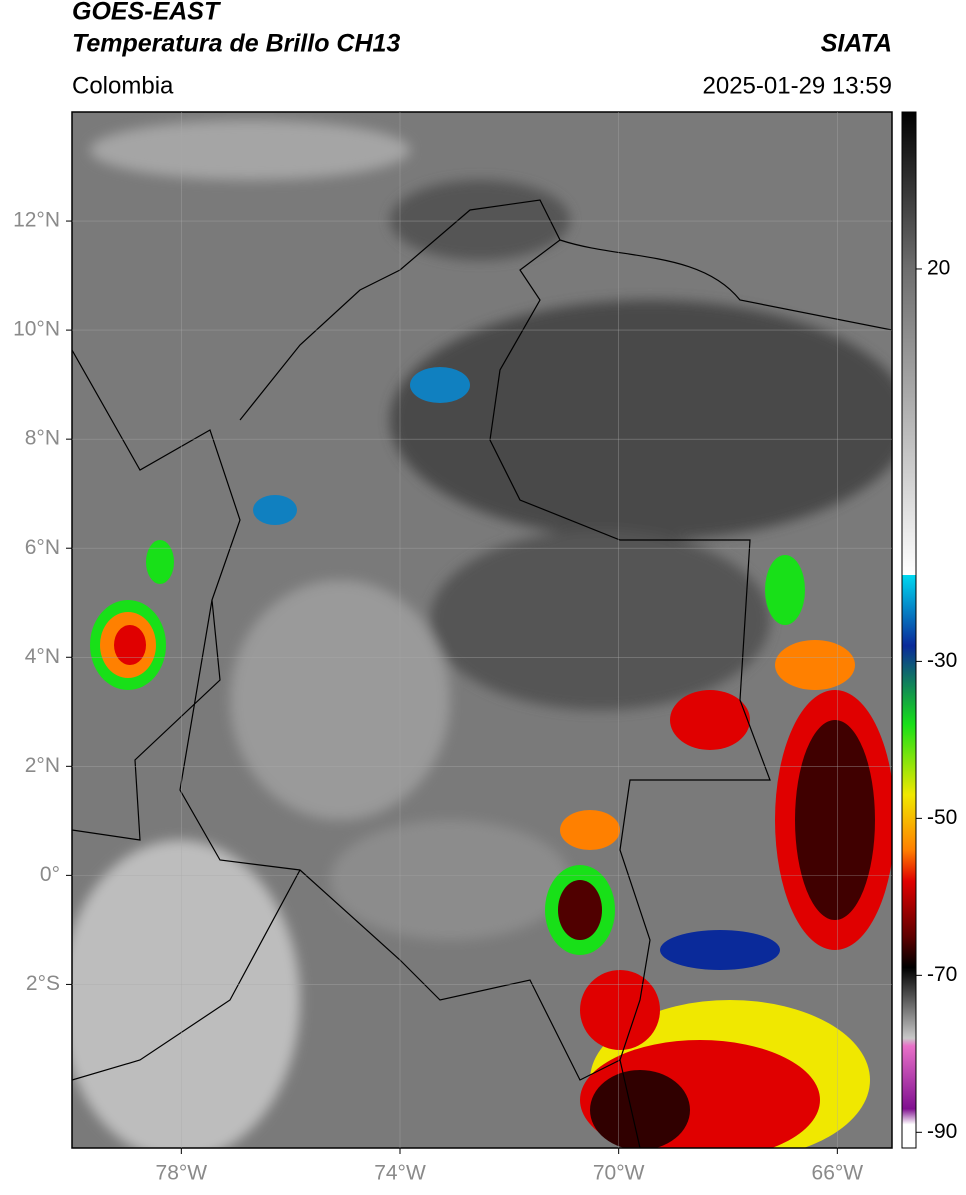  What do you see at coordinates (36, 220) in the screenshot?
I see `y-tick-label: 12°N` at bounding box center [36, 220].